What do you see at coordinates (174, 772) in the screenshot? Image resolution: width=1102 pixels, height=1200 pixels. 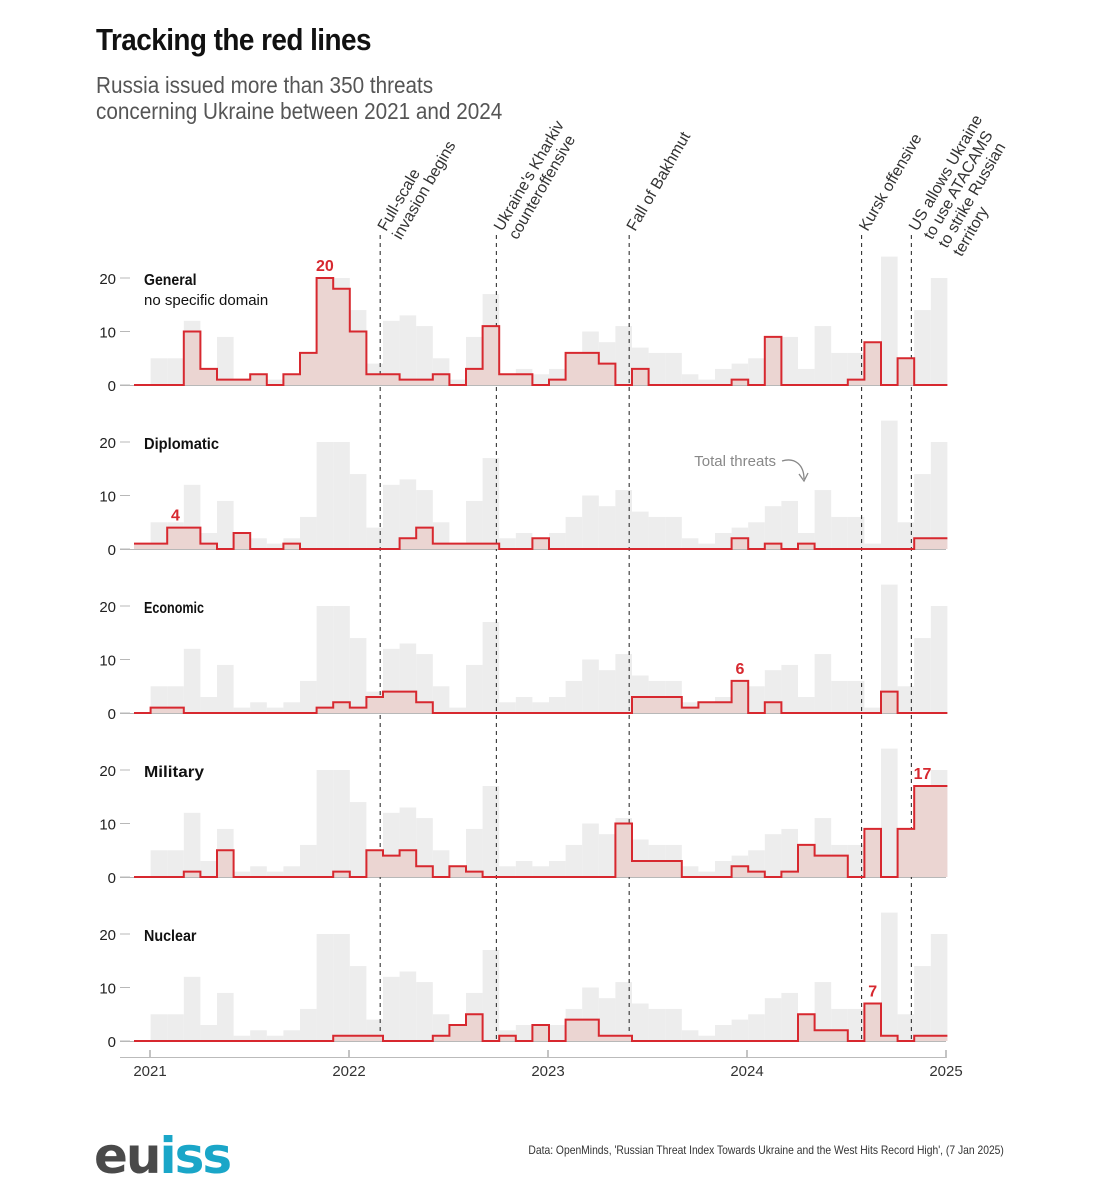 I see `panel-label: Military` at bounding box center [174, 772].